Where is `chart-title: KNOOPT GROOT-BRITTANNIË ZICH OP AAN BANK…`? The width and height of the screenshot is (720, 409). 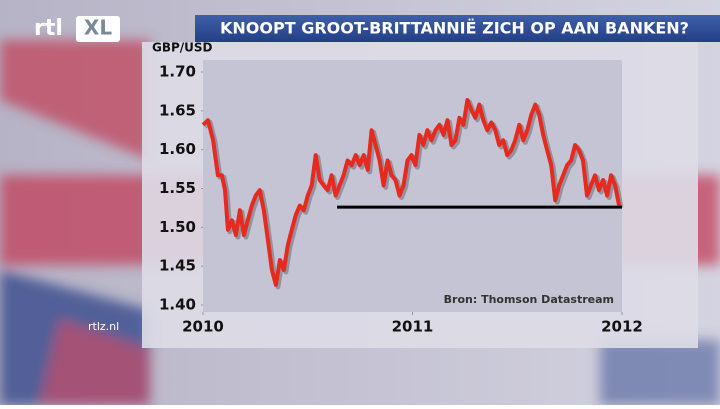
chart-title: KNOOPT GROOT-BRITTANNIË ZICH OP AAN BANK… is located at coordinates (454, 28).